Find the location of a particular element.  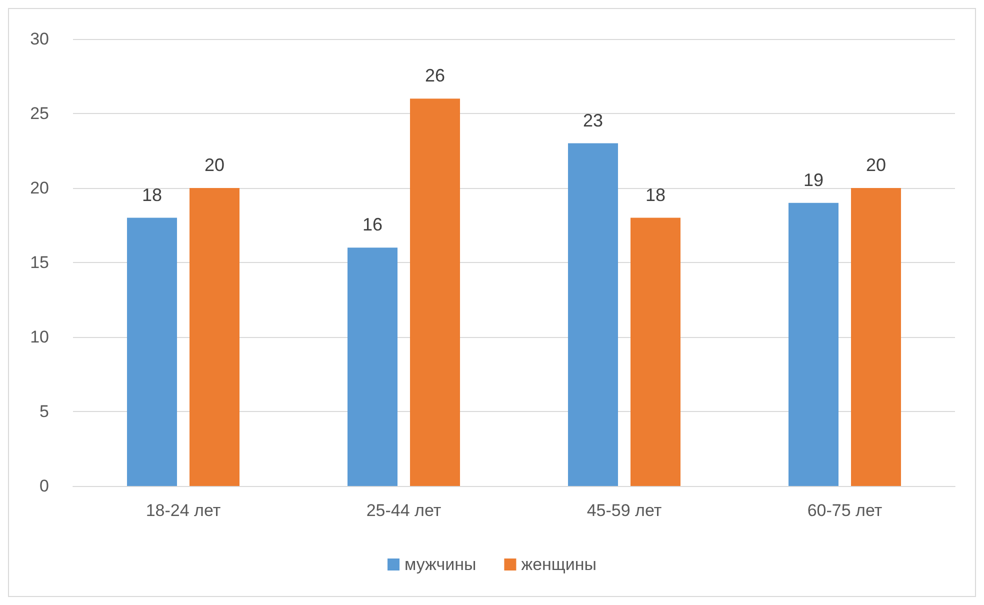

y-tick-label: 30 is located at coordinates (39, 39).